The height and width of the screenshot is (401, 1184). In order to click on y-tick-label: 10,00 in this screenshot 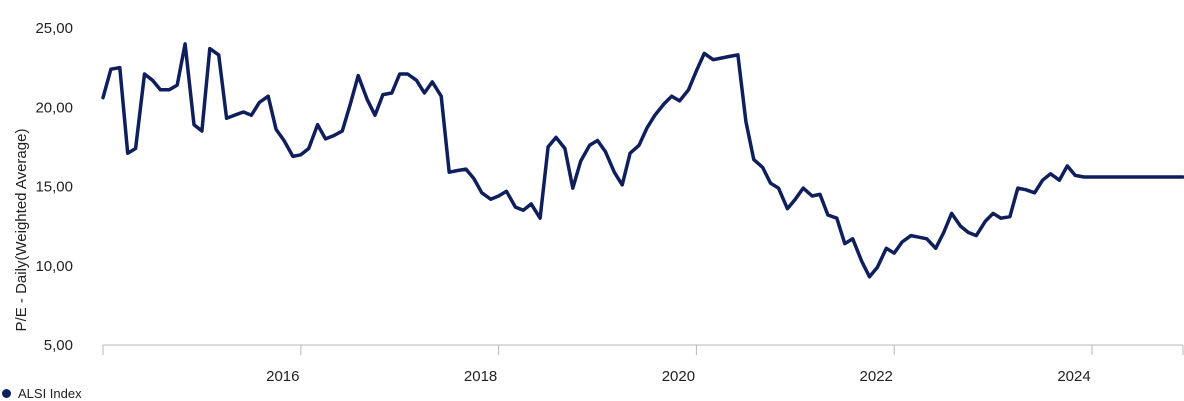, I will do `click(54, 266)`.